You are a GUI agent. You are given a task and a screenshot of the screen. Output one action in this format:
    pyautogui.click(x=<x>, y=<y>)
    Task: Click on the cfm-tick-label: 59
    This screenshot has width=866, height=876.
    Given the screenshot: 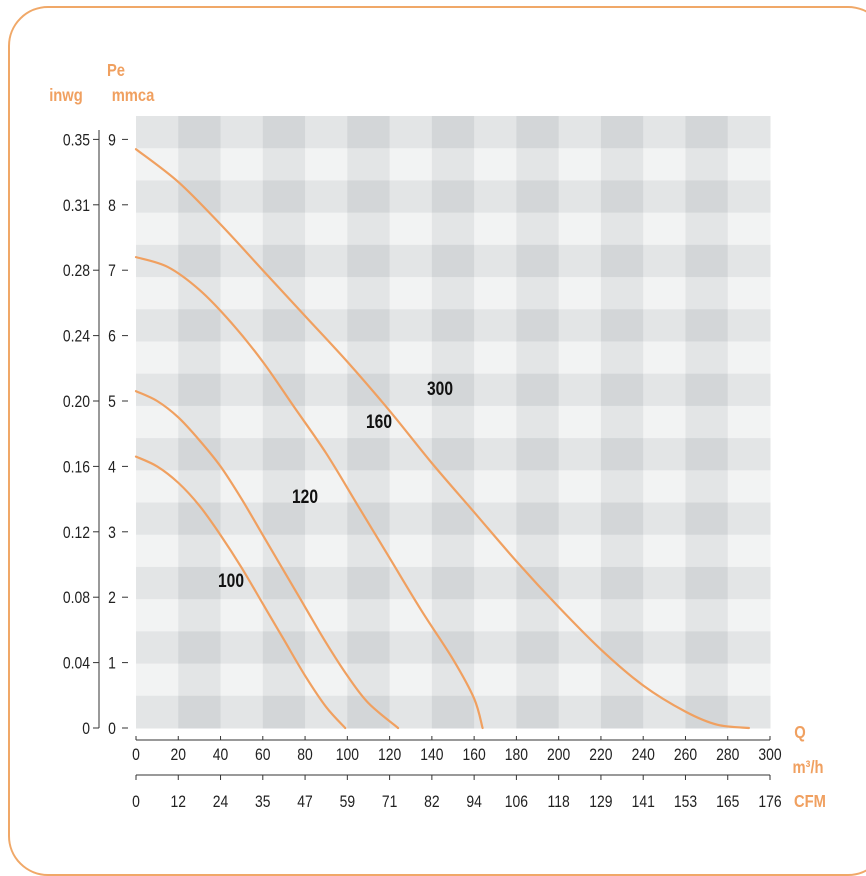 What is the action you would take?
    pyautogui.click(x=347, y=802)
    